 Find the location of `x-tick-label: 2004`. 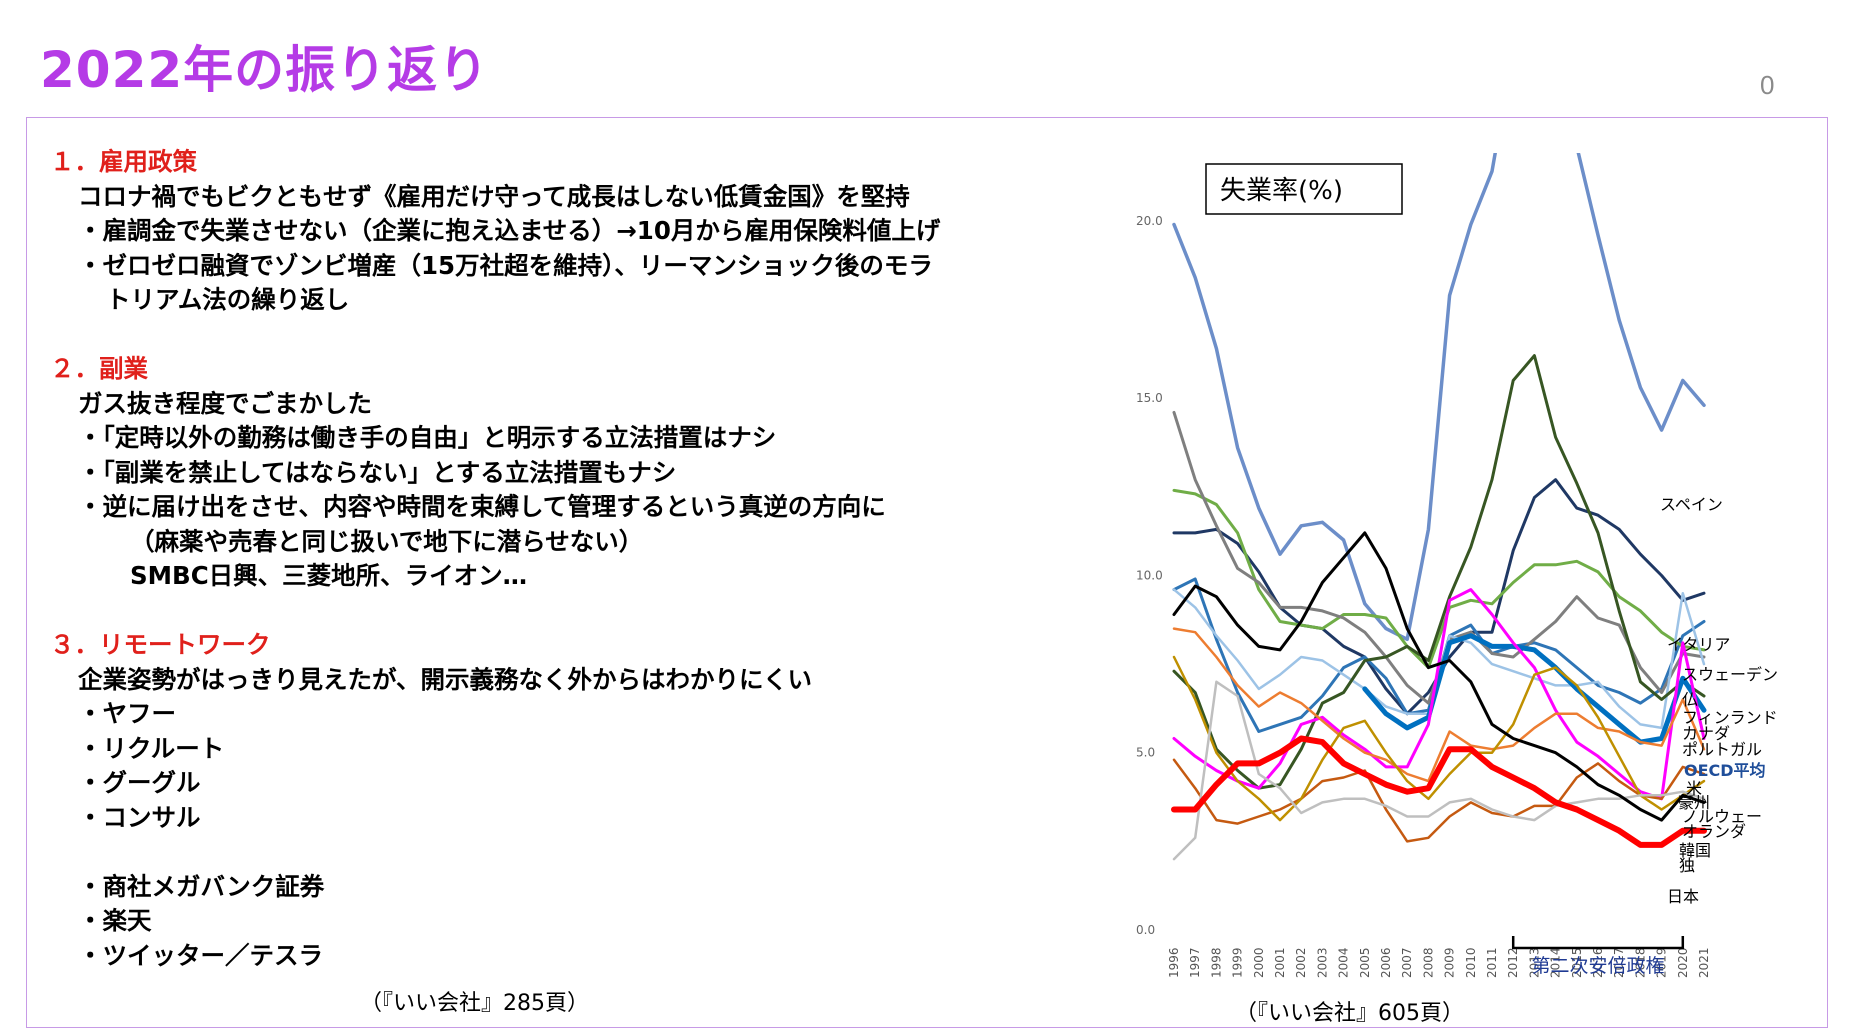

x-tick-label: 2004 is located at coordinates (1344, 962).